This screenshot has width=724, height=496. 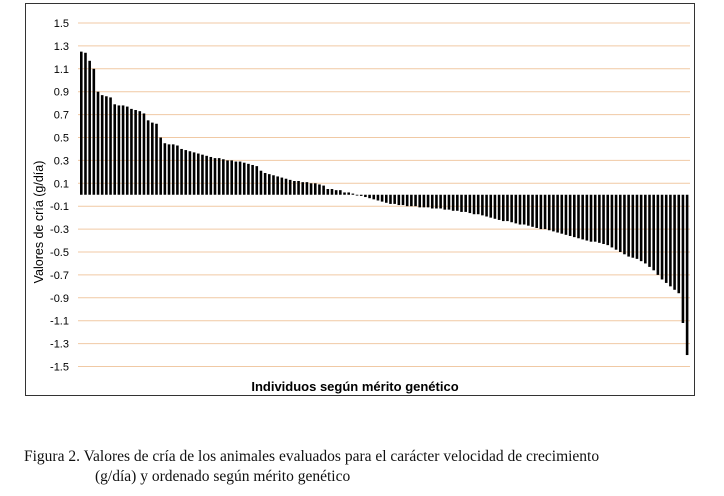 I want to click on y-tick-label: 0.7, so click(x=61, y=116).